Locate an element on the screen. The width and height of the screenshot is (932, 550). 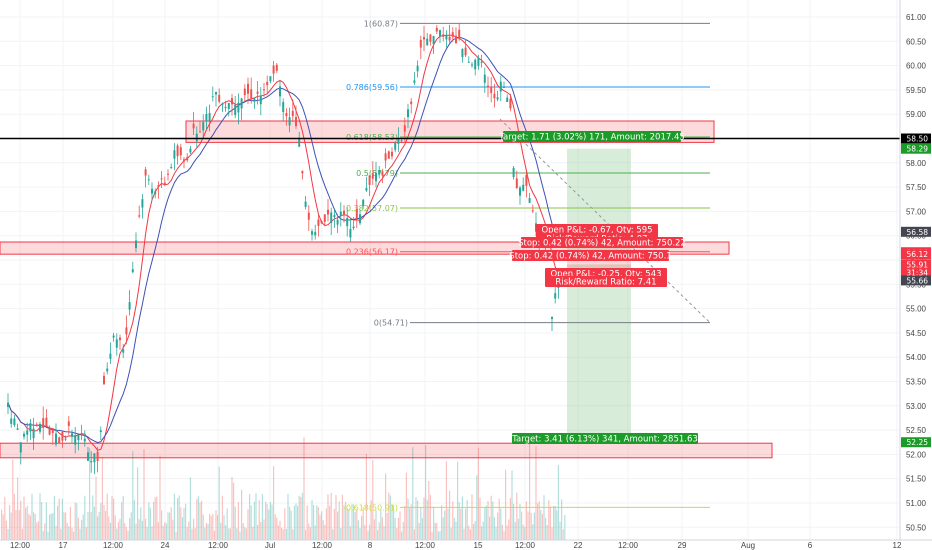
price-tick-label: 59.00 is located at coordinates (916, 114).